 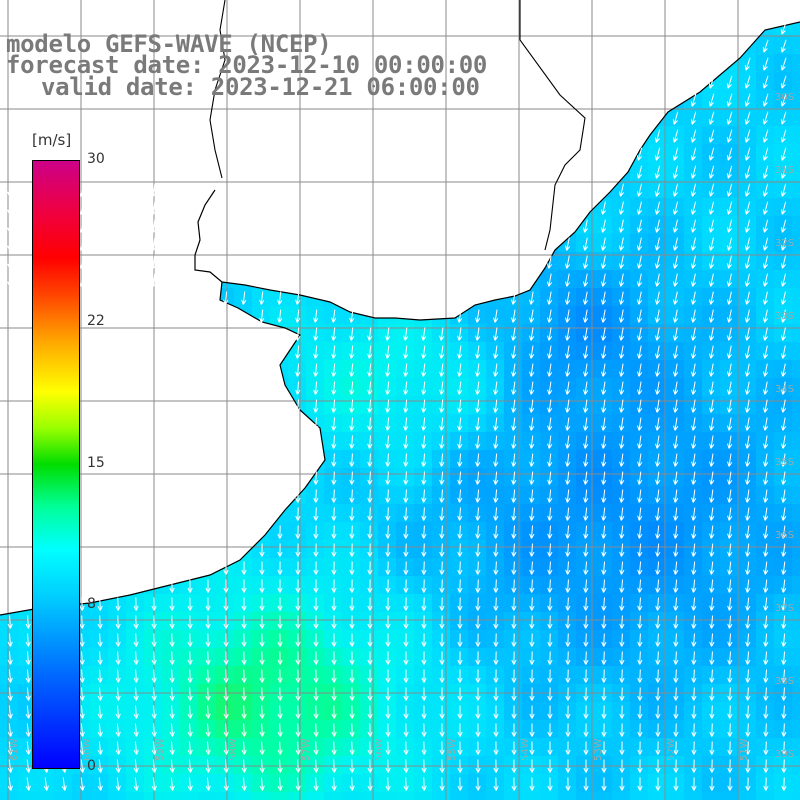 I want to click on lat-label: 34S, so click(x=784, y=389).